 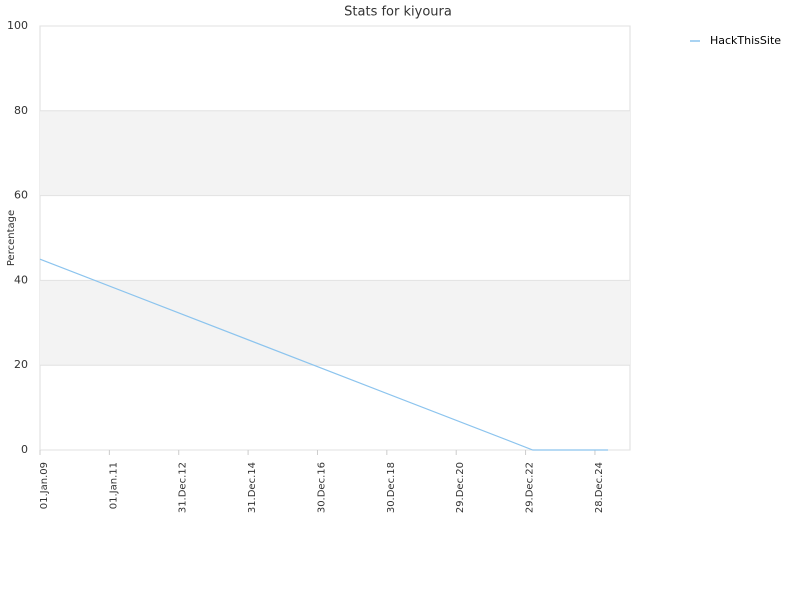 What do you see at coordinates (11, 238) in the screenshot?
I see `y-axis-label: Percentage` at bounding box center [11, 238].